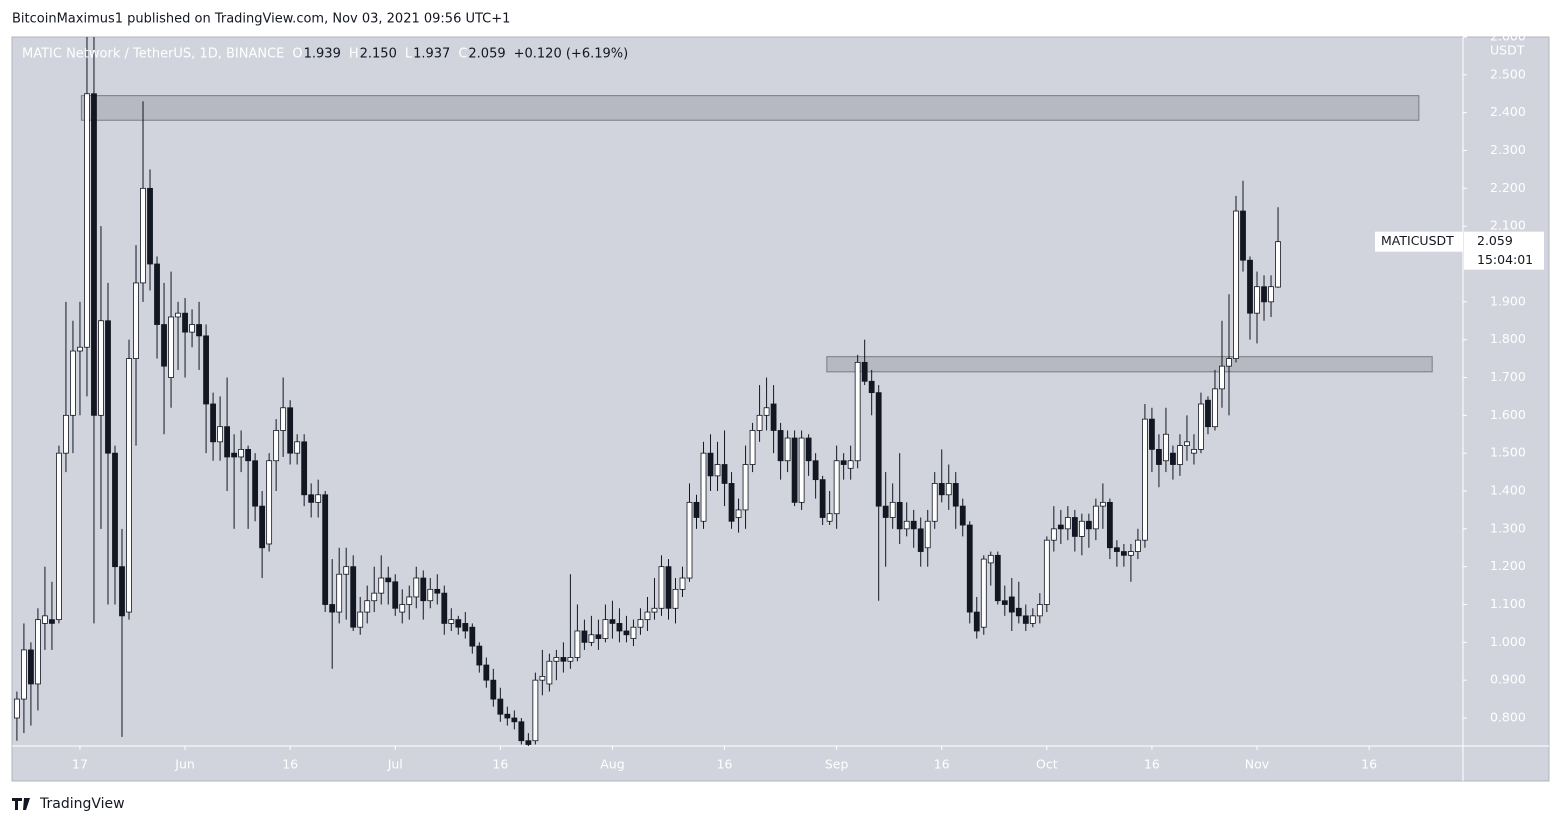 Image resolution: width=1562 pixels, height=826 pixels. Describe the element at coordinates (322, 54) in the screenshot. I see `ohlc-value: 1.939` at that location.